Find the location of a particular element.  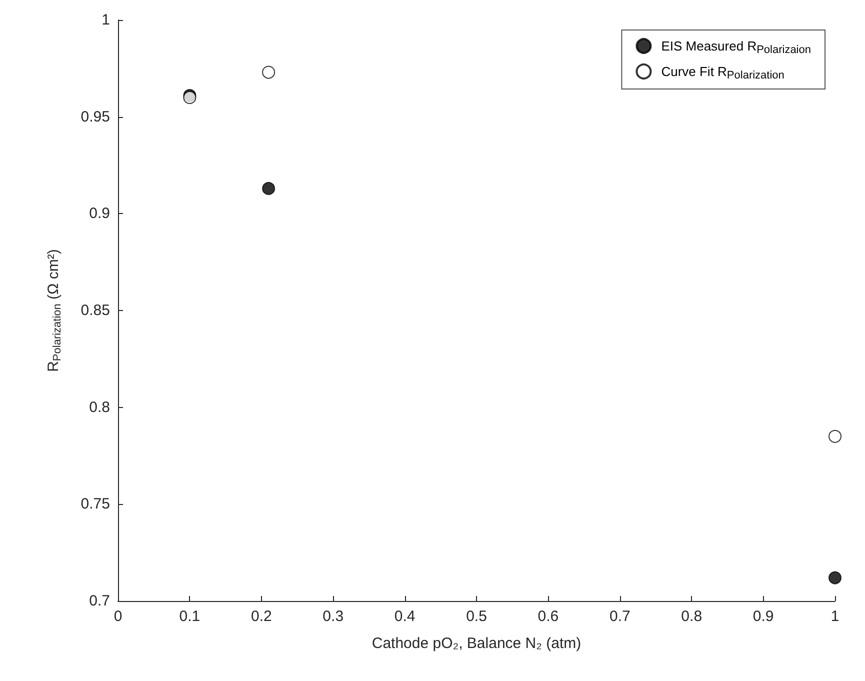

y-tick-label: 0.9 is located at coordinates (99, 213).